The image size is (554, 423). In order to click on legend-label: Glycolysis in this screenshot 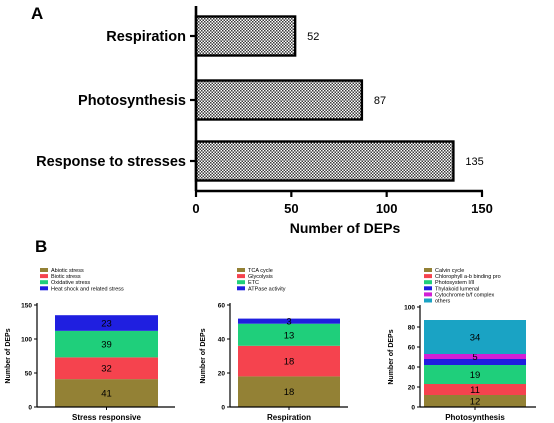, I will do `click(260, 277)`.